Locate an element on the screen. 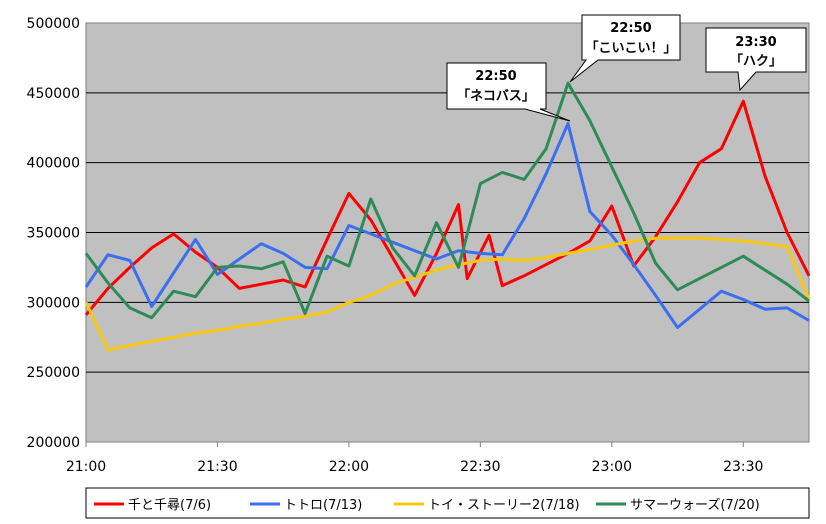 The image size is (826, 524). y-tick-label-3: 350000 is located at coordinates (53, 234).